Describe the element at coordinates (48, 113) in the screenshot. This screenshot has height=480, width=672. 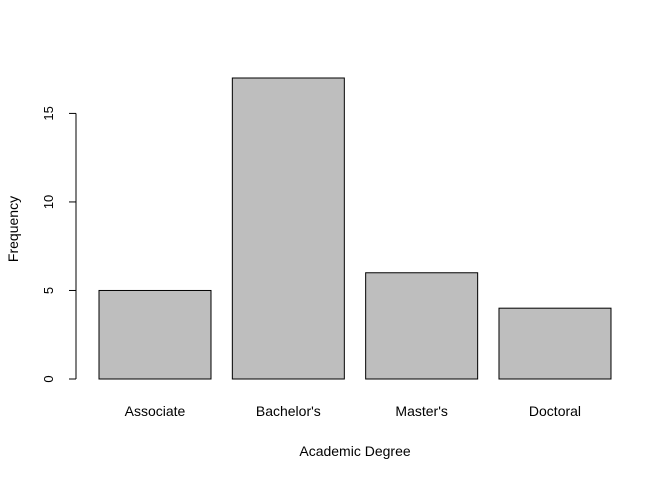
I see `y-tick-label: 15` at that location.